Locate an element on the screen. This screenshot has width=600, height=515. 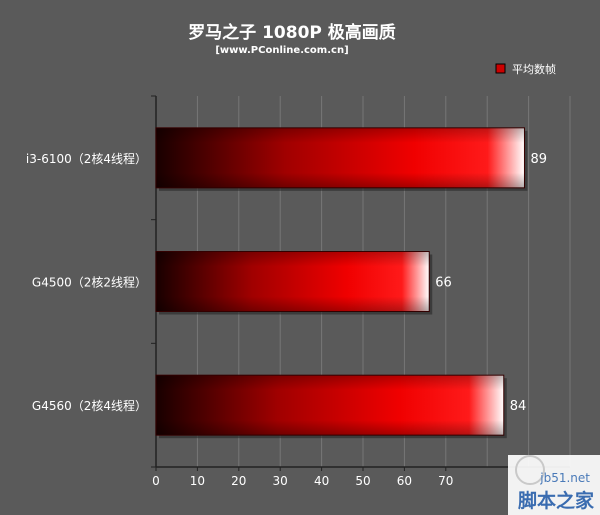
category-labels: i3-6100（2核4线程） G4500（2核2线程） G4560（2核4线程） is located at coordinates (86, 282).